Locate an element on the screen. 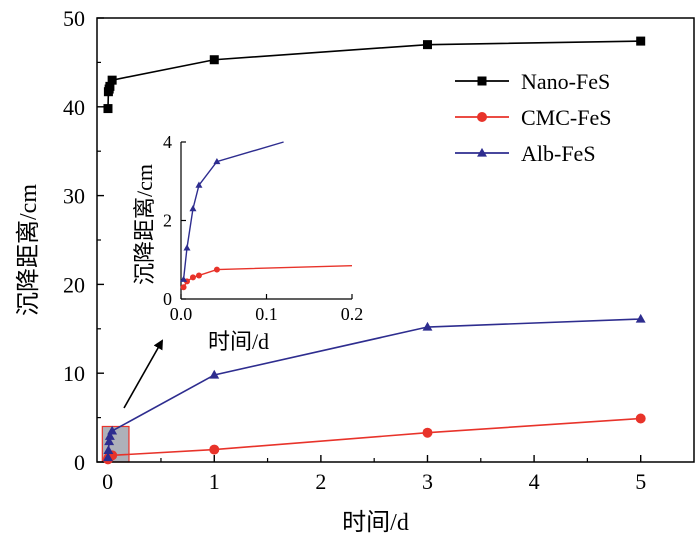 The image size is (700, 539). legend-label: Nano-FeS is located at coordinates (565, 81).